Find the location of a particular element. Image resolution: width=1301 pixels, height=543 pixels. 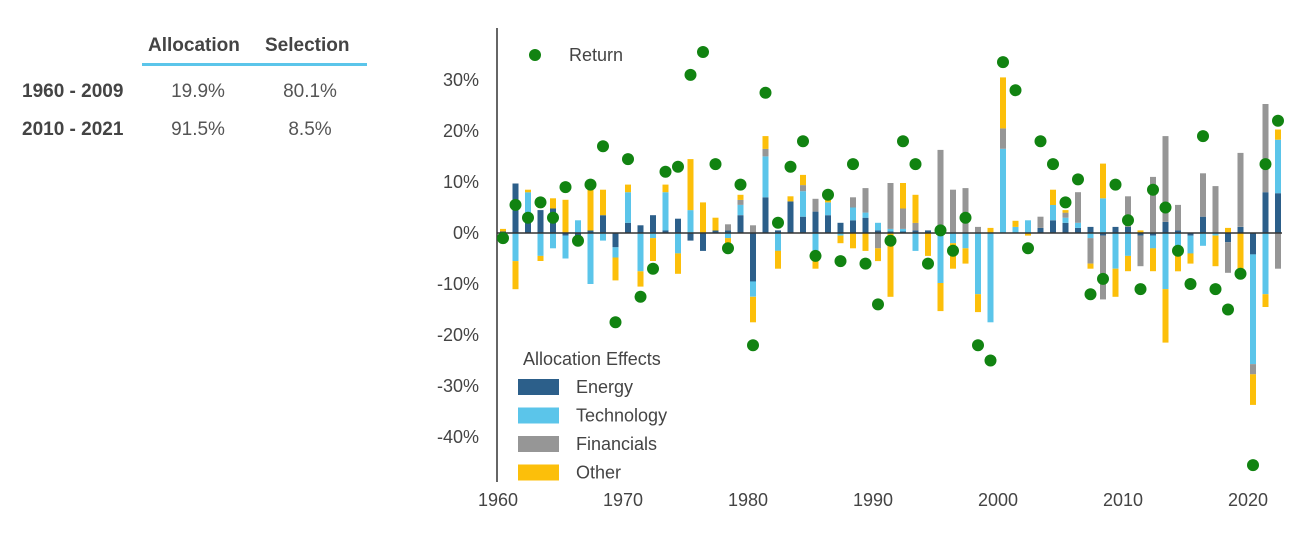

x-tick-labels: 1960 1970 1980 1990 2000 2010 2020 is located at coordinates (873, 500).